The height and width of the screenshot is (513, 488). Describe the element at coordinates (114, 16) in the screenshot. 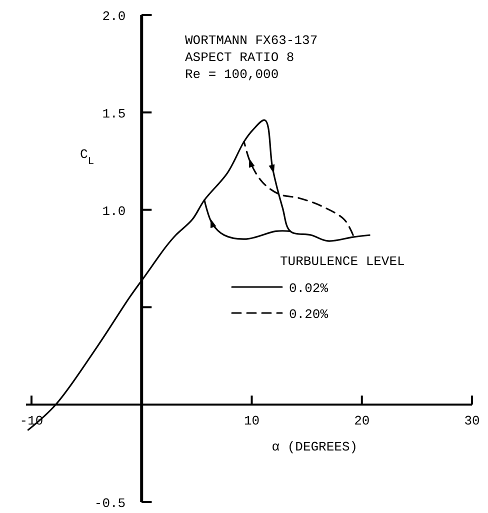

I see `y-tick-label: 2.0` at that location.